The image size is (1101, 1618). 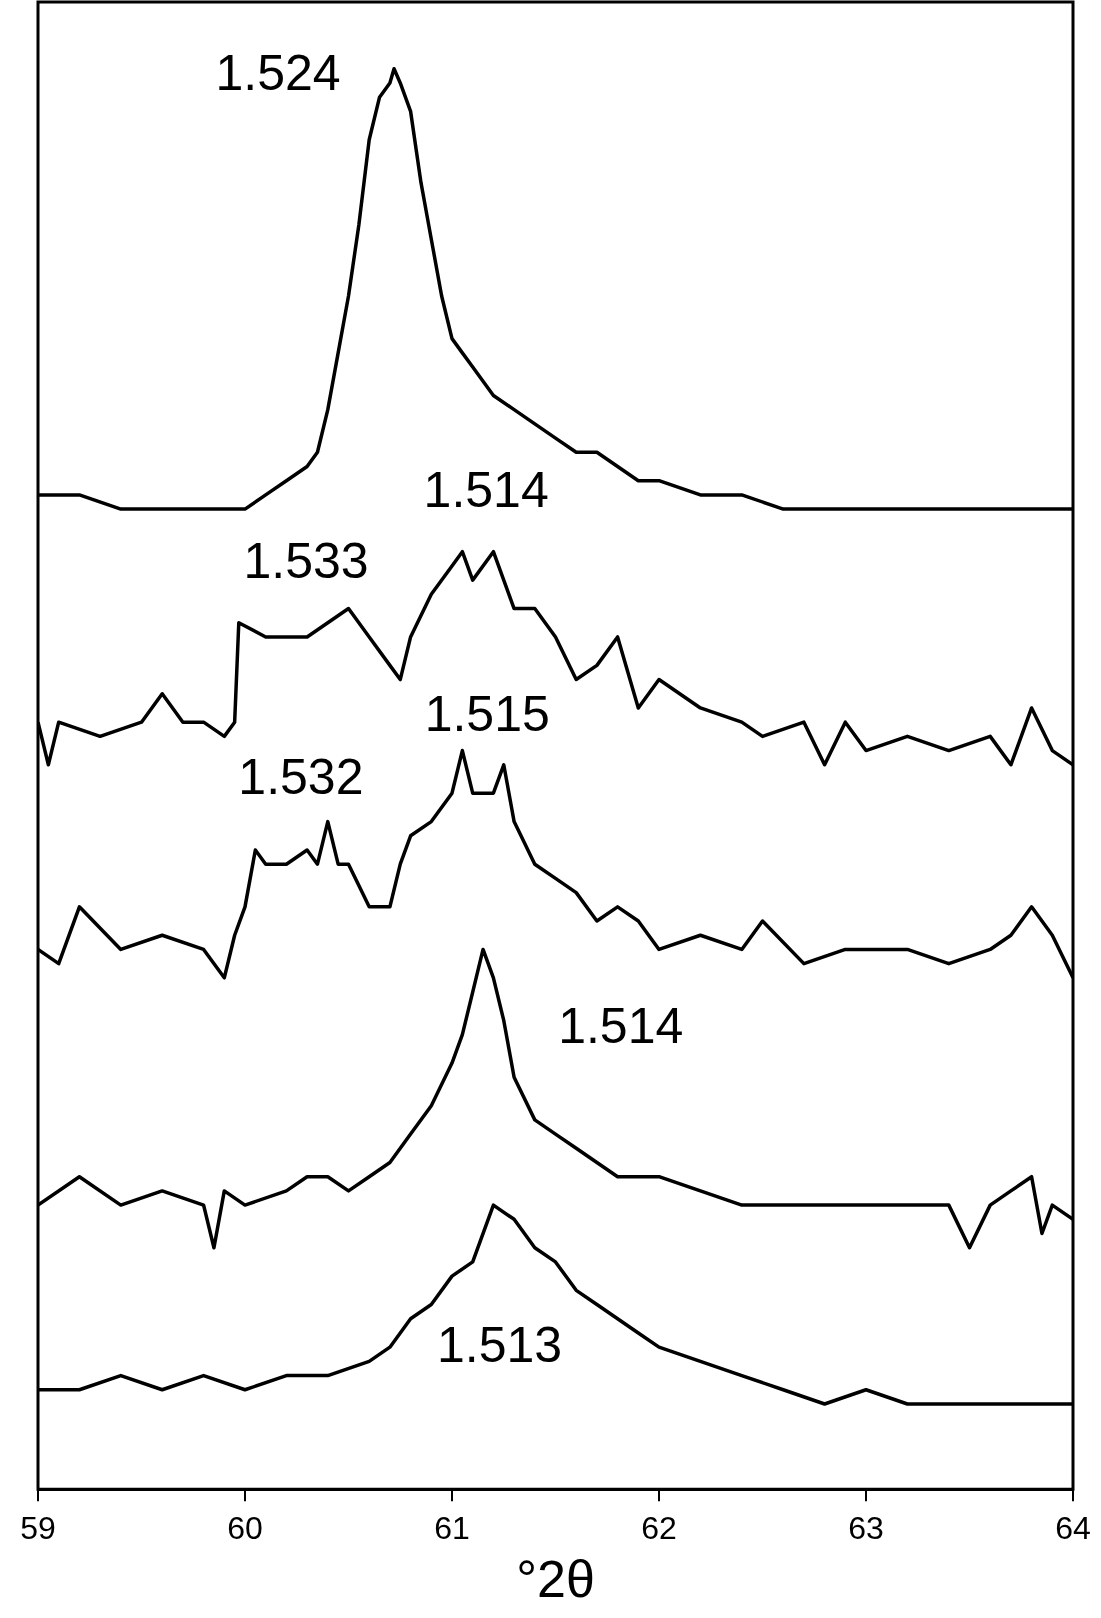 I want to click on annotation: 1.532, so click(x=301, y=776).